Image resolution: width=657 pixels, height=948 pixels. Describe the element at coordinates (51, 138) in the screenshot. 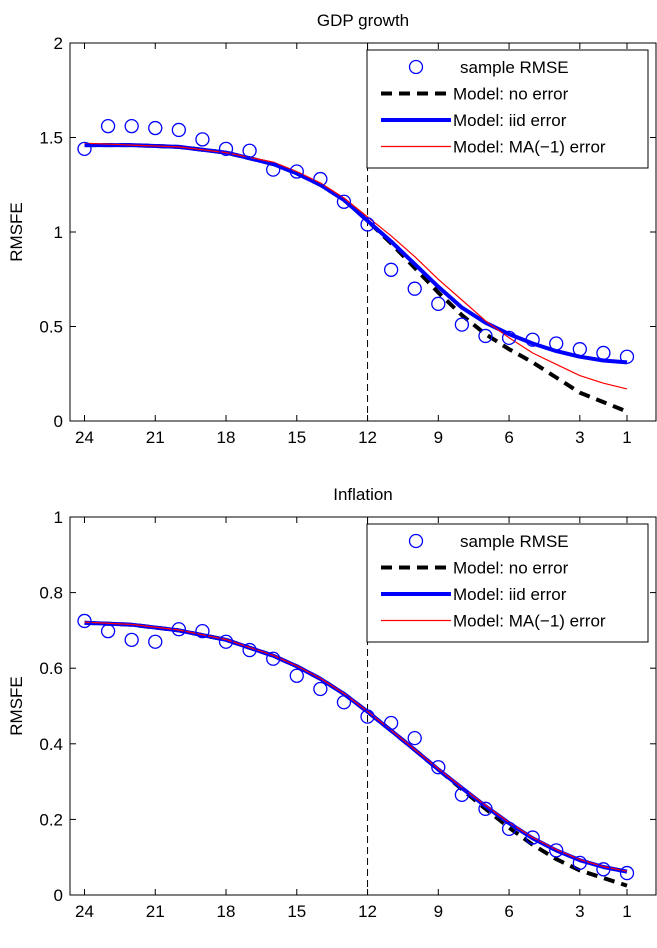

I see `y-tick-label: 1.5` at that location.